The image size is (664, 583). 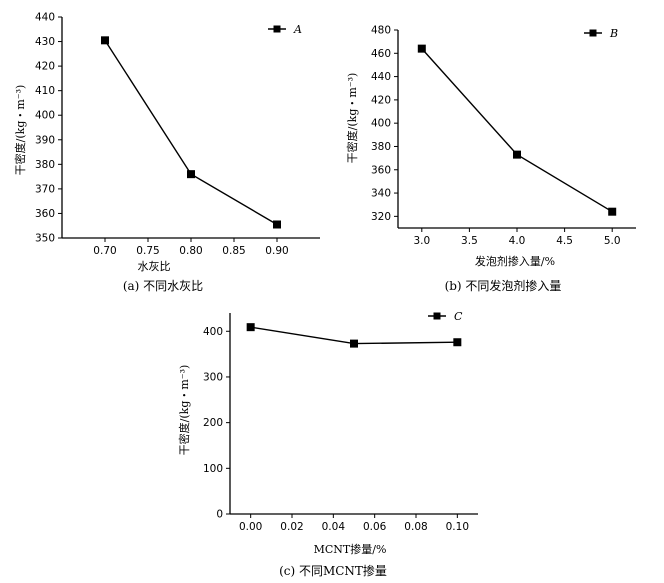 What do you see at coordinates (213, 423) in the screenshot?
I see `y-tick-label: 200` at bounding box center [213, 423].